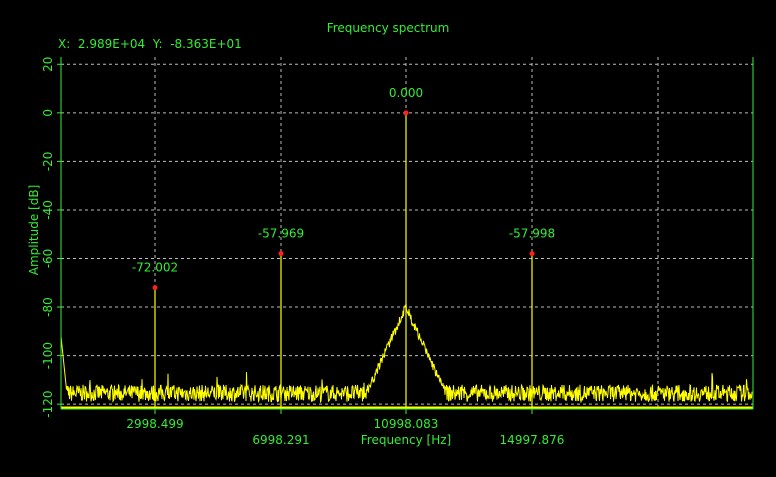 This screenshot has height=477, width=776. Describe the element at coordinates (155, 268) in the screenshot. I see `peak-label: -72.002` at that location.